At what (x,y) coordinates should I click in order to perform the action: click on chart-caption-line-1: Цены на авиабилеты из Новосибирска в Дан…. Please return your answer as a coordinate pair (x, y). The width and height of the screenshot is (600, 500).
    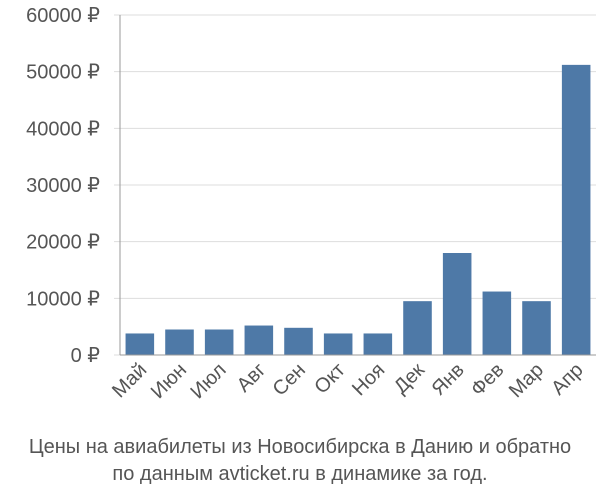
    Looking at the image, I should click on (300, 447).